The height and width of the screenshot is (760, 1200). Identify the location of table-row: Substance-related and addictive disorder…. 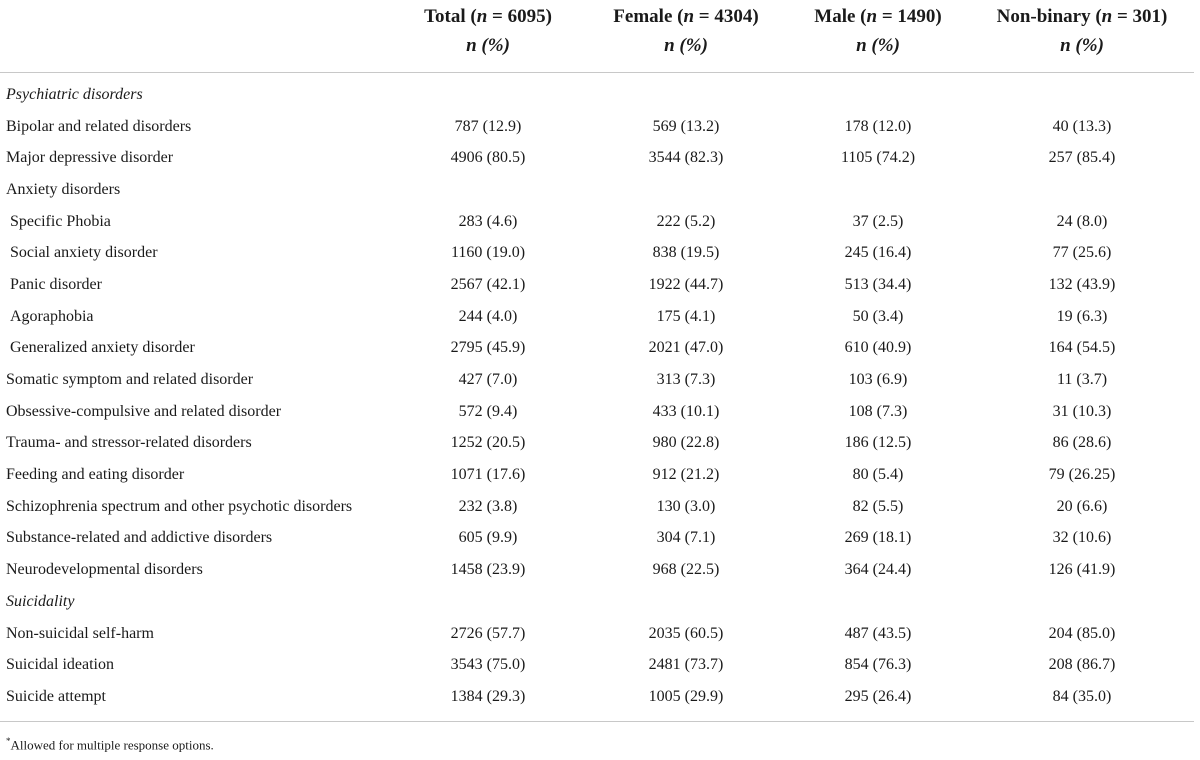
(597, 539).